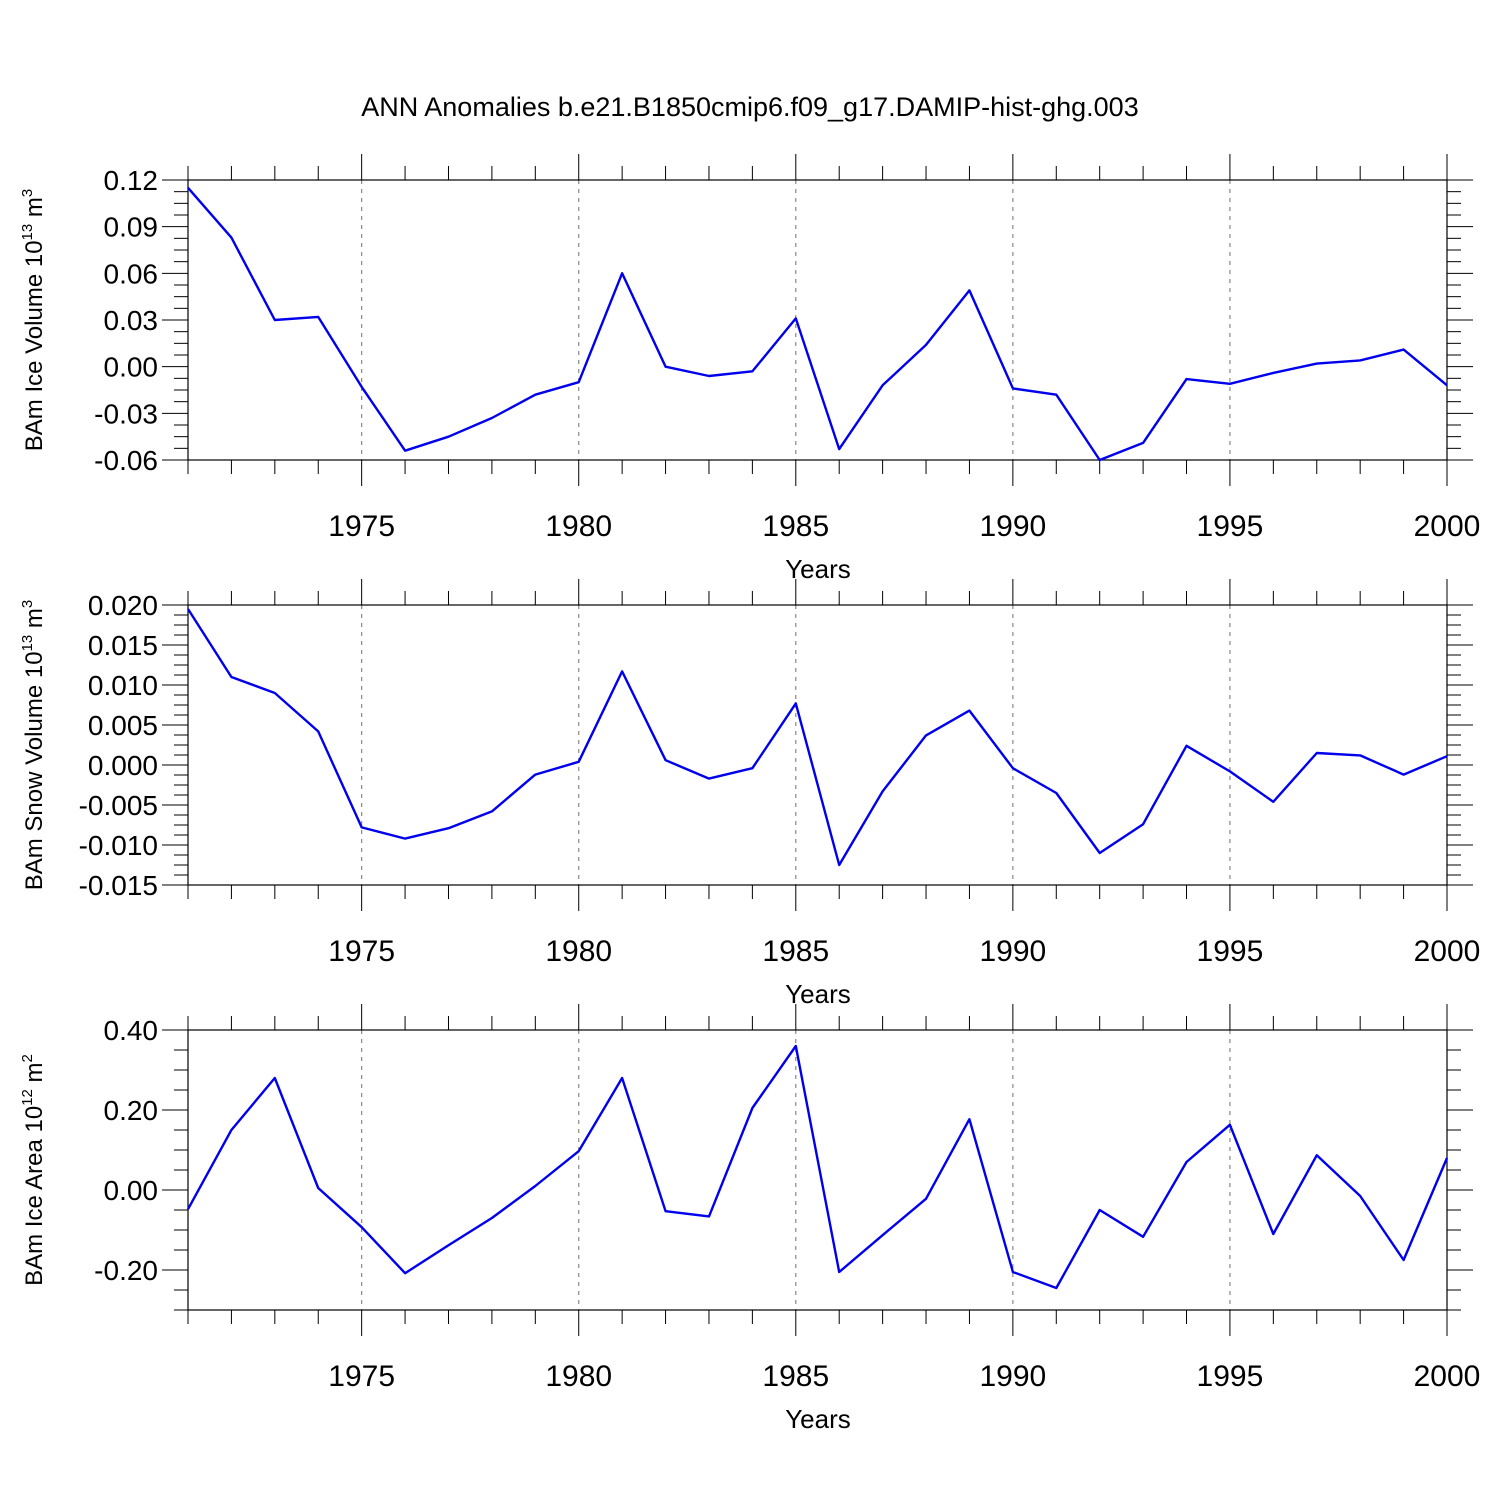  What do you see at coordinates (34, 770) in the screenshot?
I see `y-label-text: BAm Snow Volume 10` at bounding box center [34, 770].